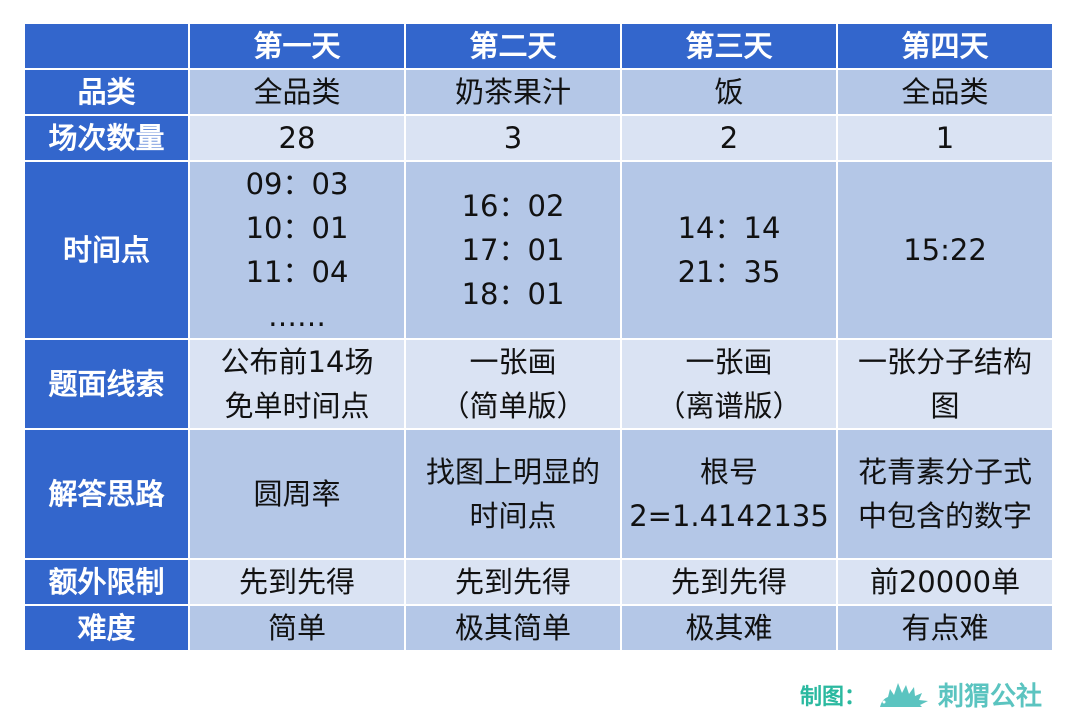  I want to click on table-row: 题面线索 公布前14场 免单时间点 一张画 （简单版） 一张画 （离谱版） 一张分子结构图, so click(538, 384).